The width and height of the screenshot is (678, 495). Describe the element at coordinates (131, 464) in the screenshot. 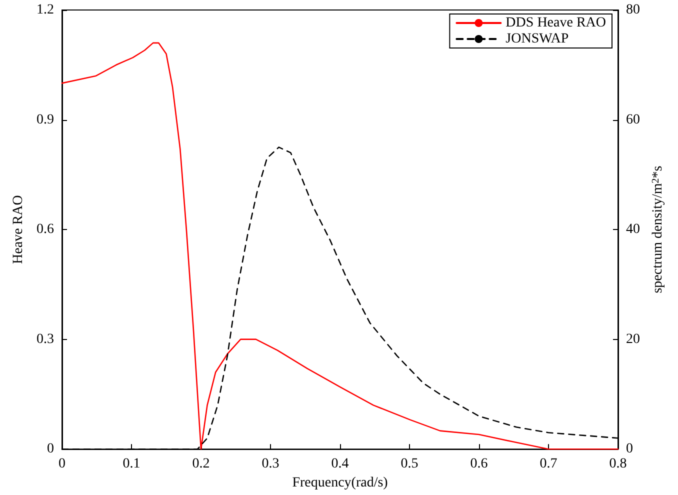

I see `x-tick-label: 0.1` at that location.